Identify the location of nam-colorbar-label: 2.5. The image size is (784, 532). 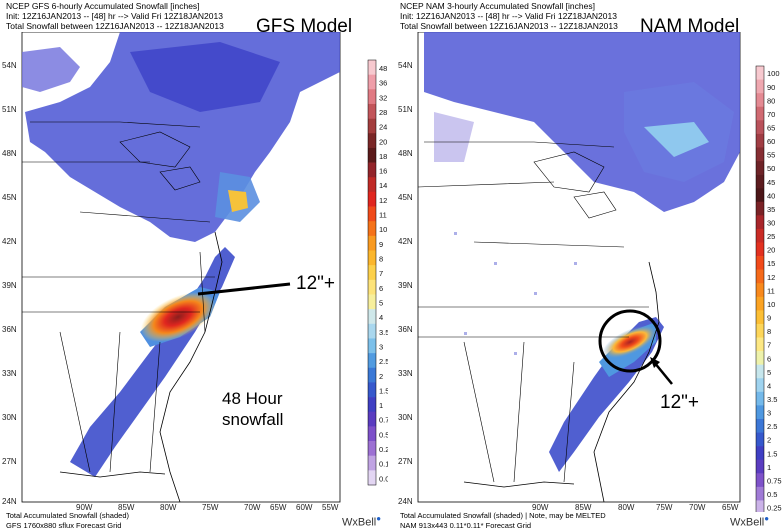
(772, 426).